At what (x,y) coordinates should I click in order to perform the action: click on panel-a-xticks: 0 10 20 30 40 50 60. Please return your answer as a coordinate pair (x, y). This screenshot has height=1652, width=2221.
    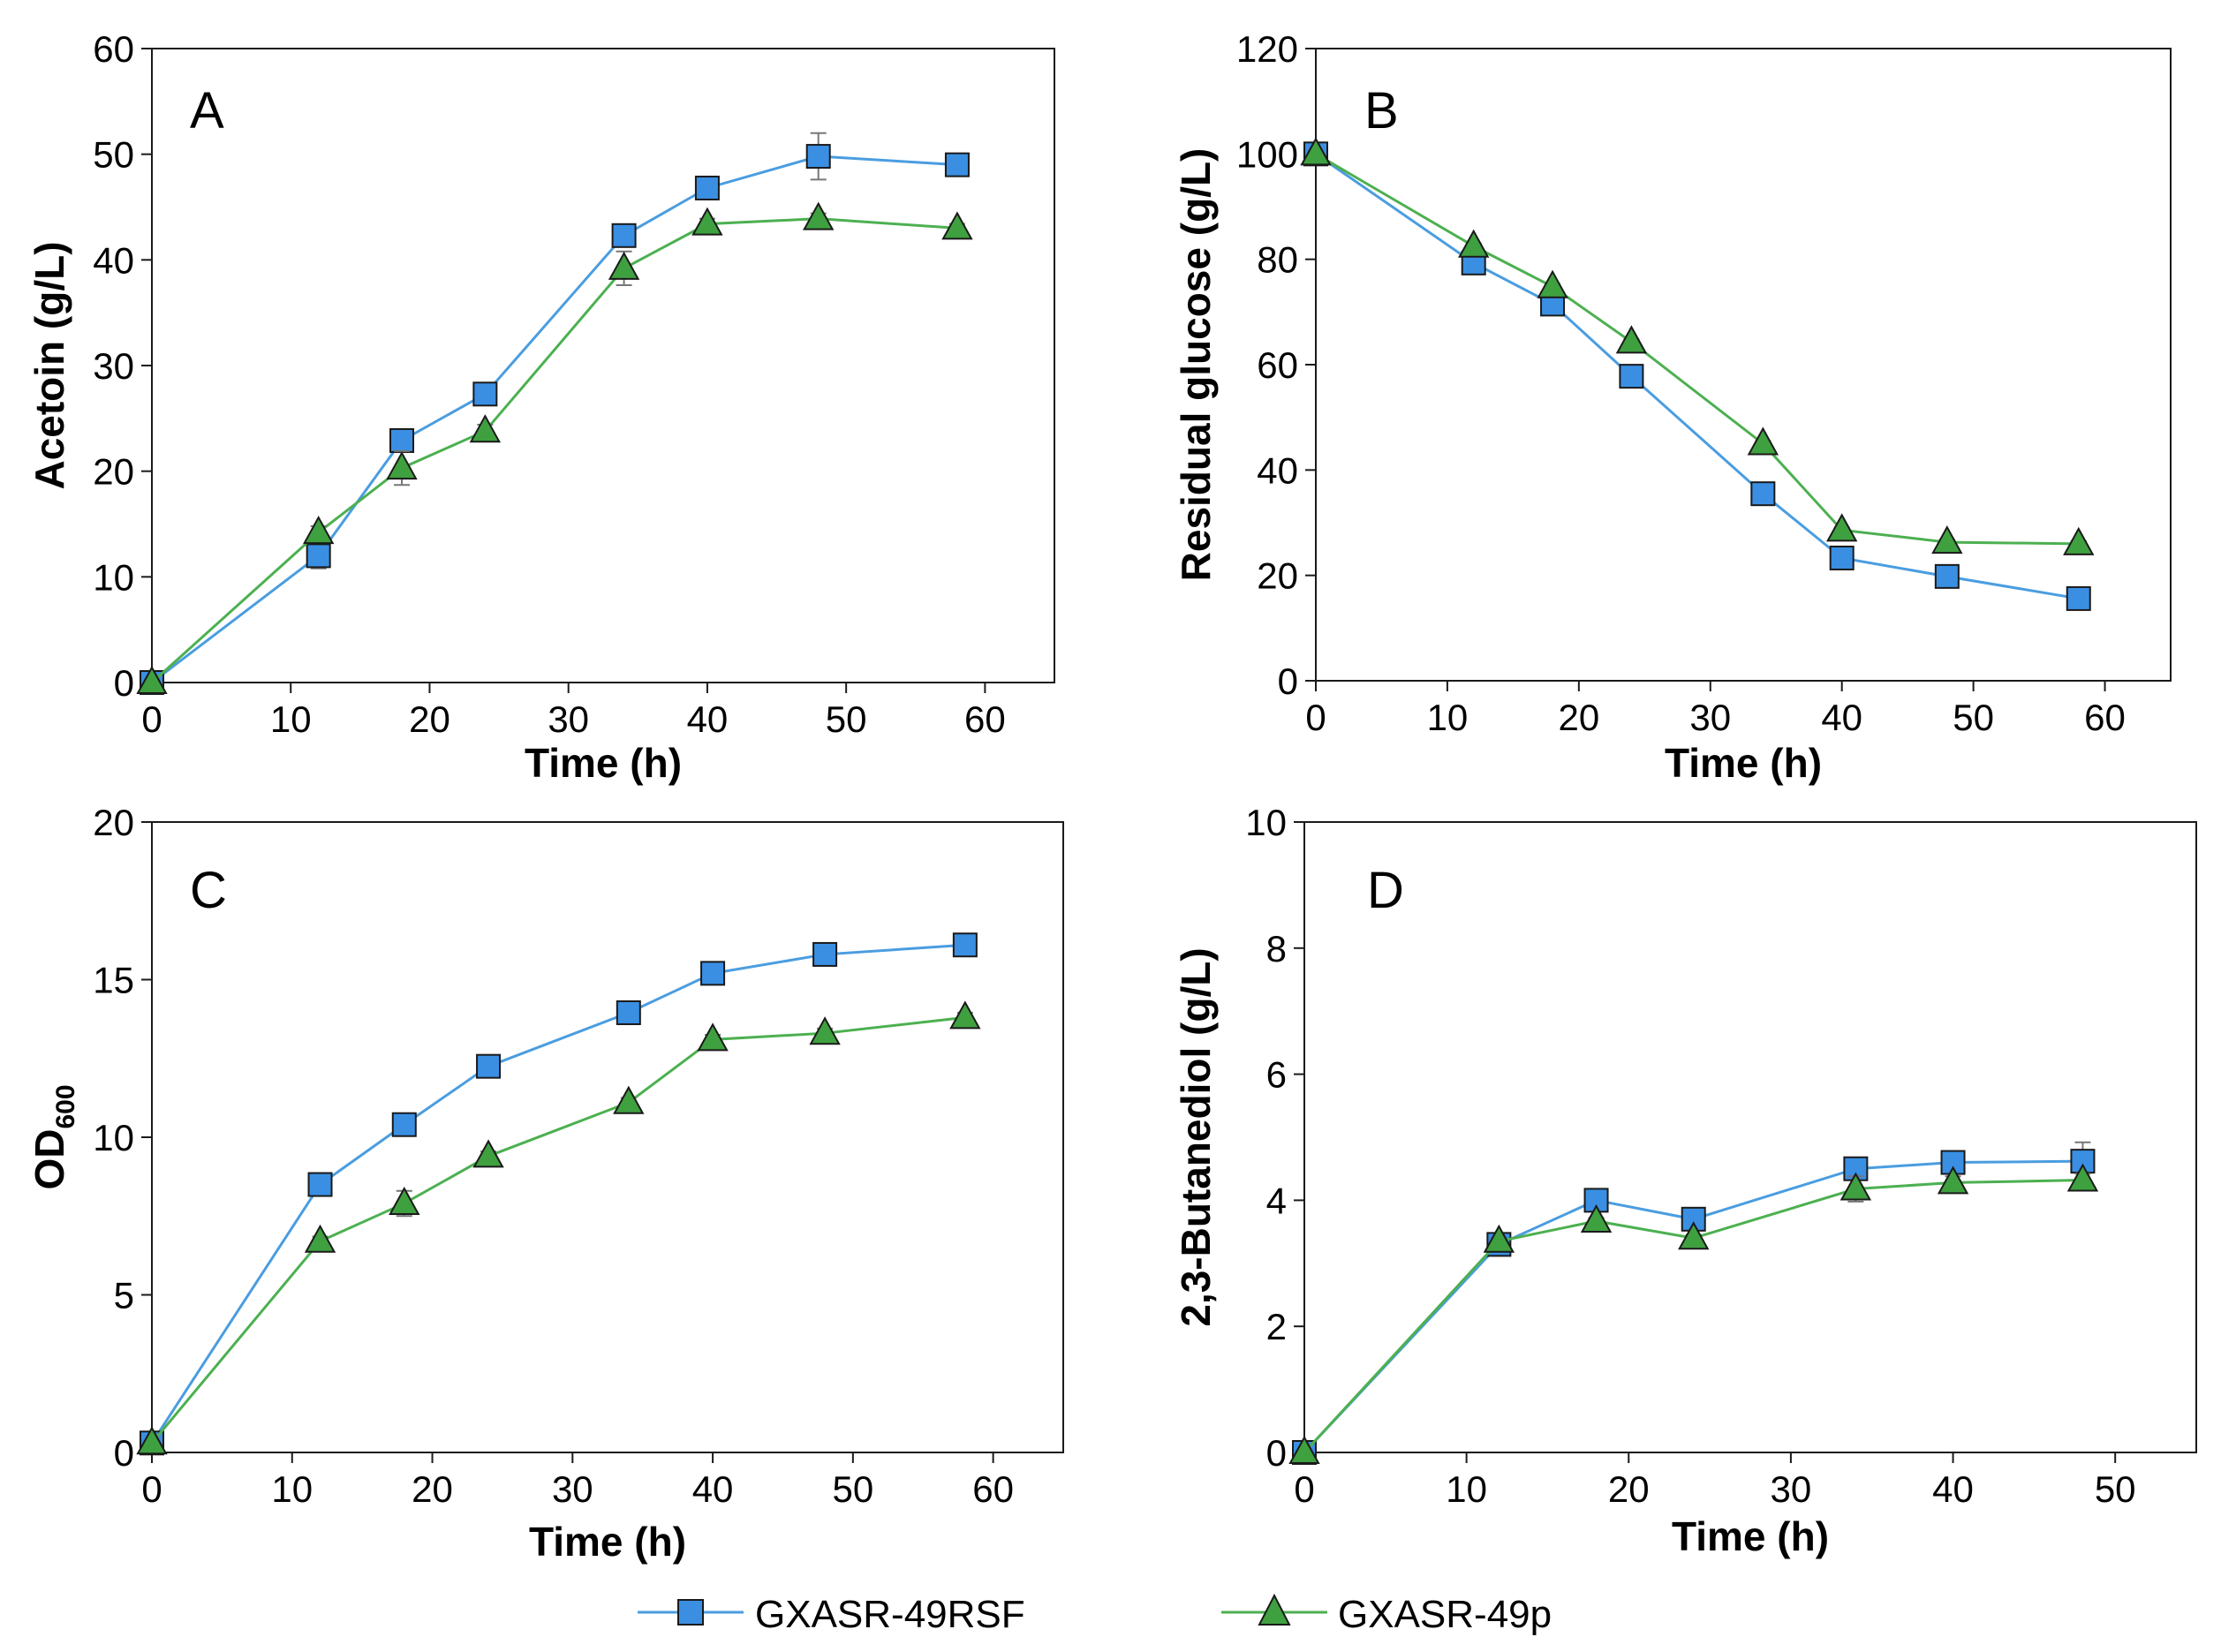
    Looking at the image, I should click on (573, 711).